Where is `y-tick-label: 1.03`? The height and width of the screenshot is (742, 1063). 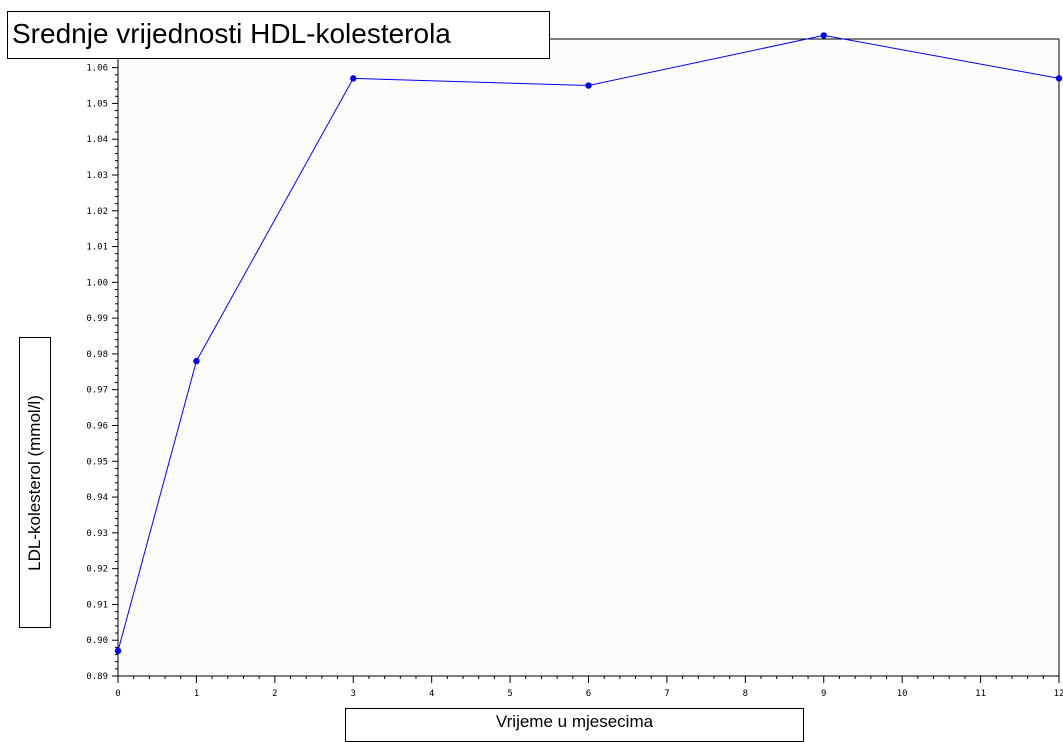
y-tick-label: 1.03 is located at coordinates (97, 176).